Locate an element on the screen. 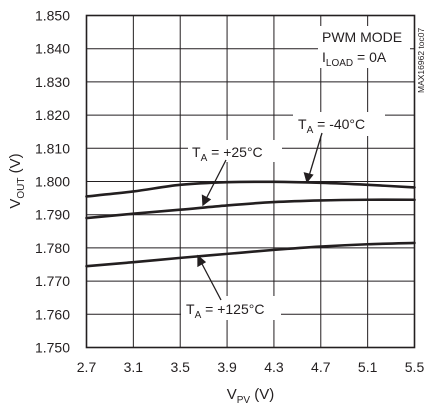 This screenshot has height=409, width=430. series-line-minus40 is located at coordinates (250, 189).